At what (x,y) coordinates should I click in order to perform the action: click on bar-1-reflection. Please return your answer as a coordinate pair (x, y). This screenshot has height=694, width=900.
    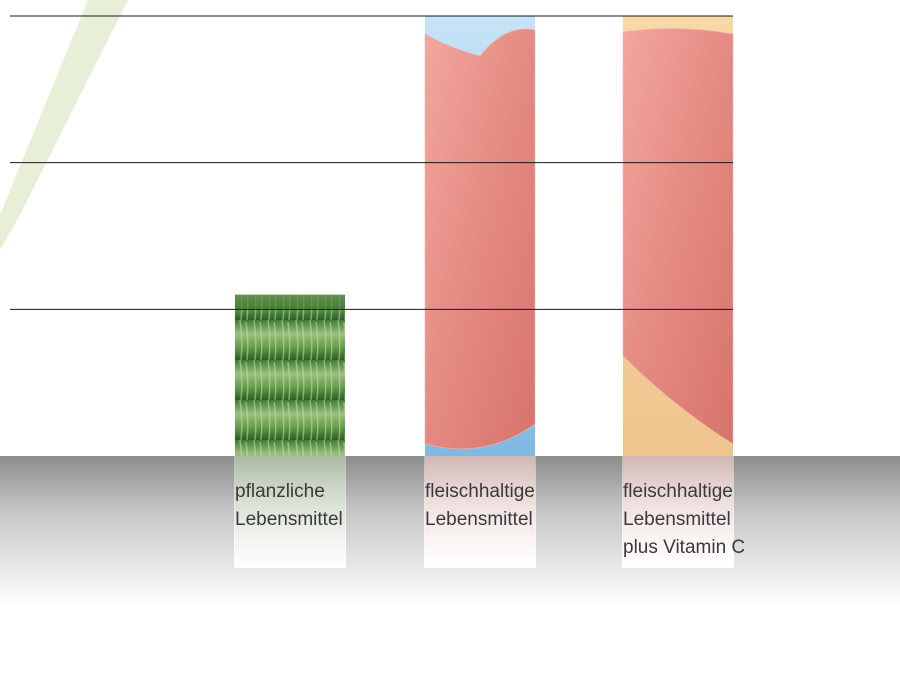
    Looking at the image, I should click on (290, 512).